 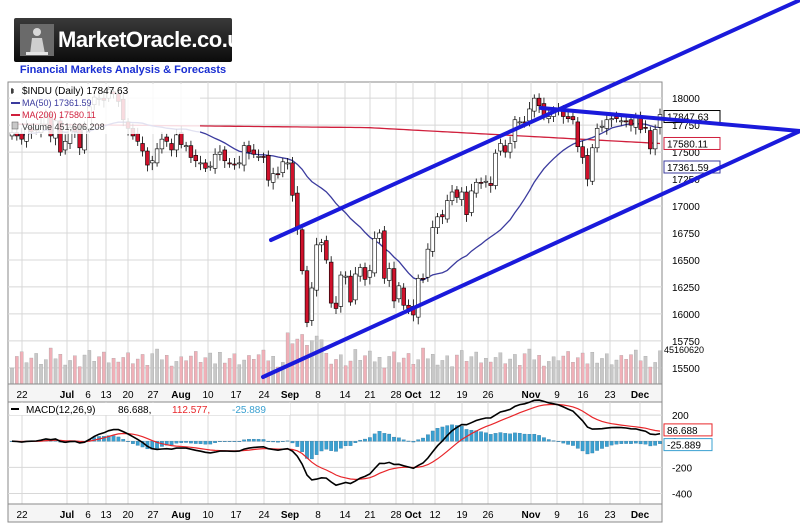 What do you see at coordinates (134, 410) in the screenshot?
I see `macd-label-value: 86.688,` at bounding box center [134, 410].